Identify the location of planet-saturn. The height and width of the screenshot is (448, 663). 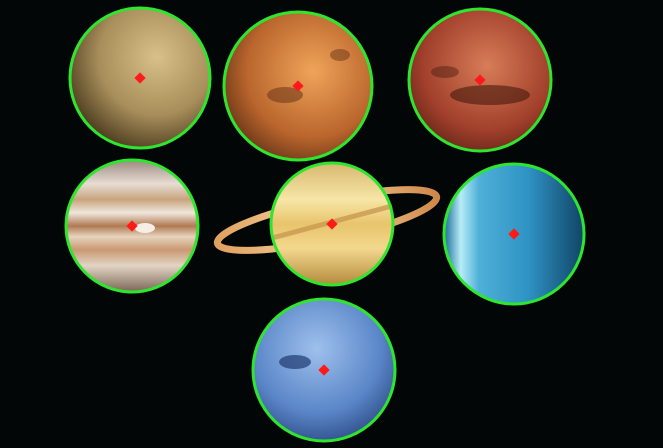
(327, 224).